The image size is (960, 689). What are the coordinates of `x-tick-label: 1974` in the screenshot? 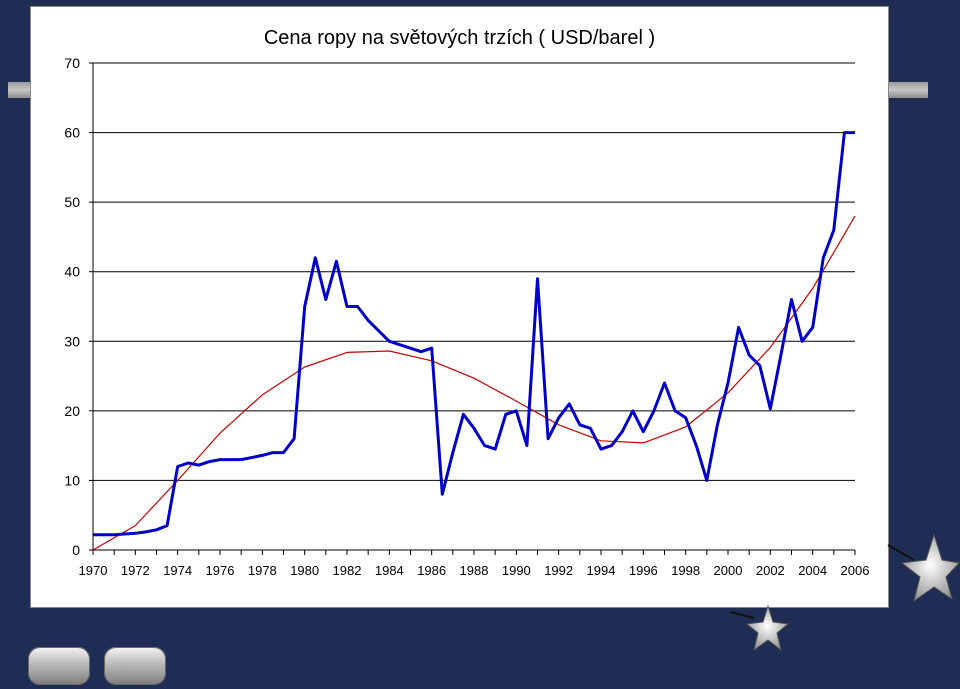 It's located at (177, 570).